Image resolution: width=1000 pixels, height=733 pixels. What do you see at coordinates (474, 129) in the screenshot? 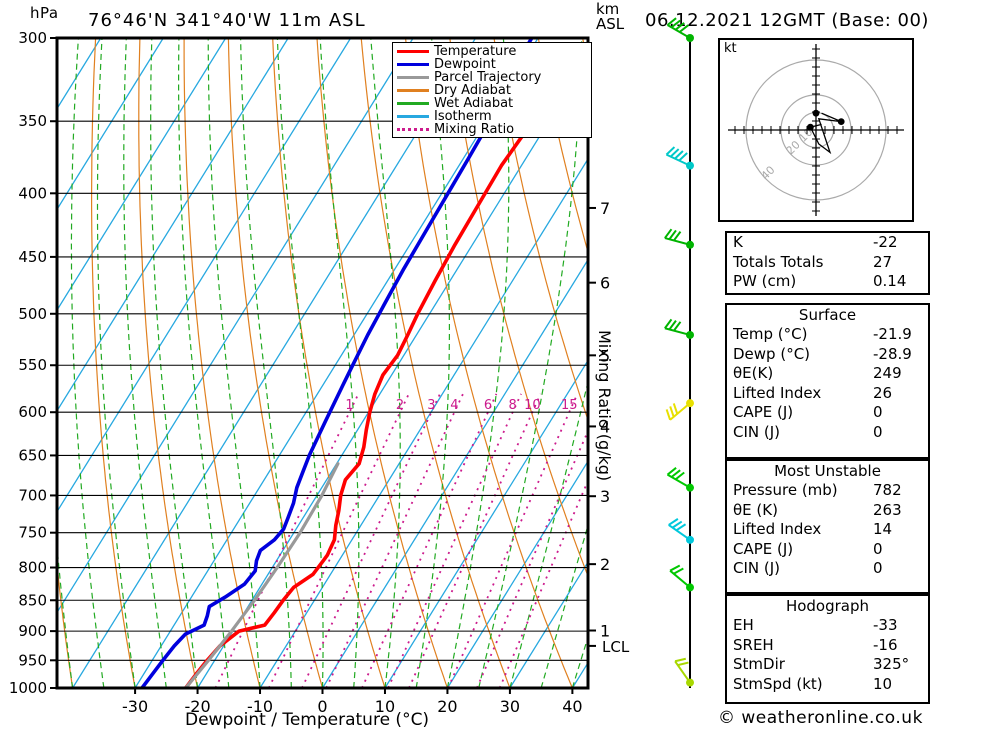
I see `legend-label: Mixing Ratio` at bounding box center [474, 129].